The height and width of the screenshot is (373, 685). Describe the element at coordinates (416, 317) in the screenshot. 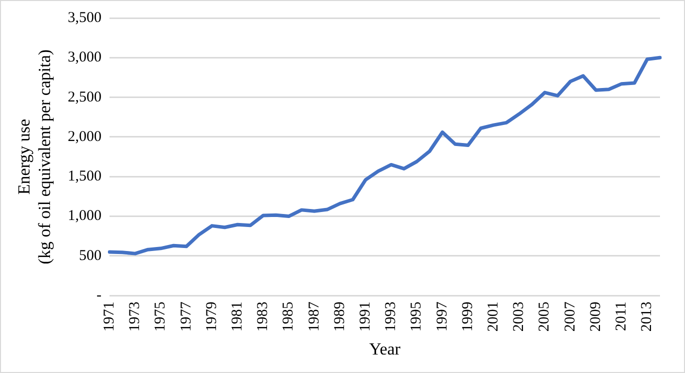

I see `x-tick-label: 1995` at that location.